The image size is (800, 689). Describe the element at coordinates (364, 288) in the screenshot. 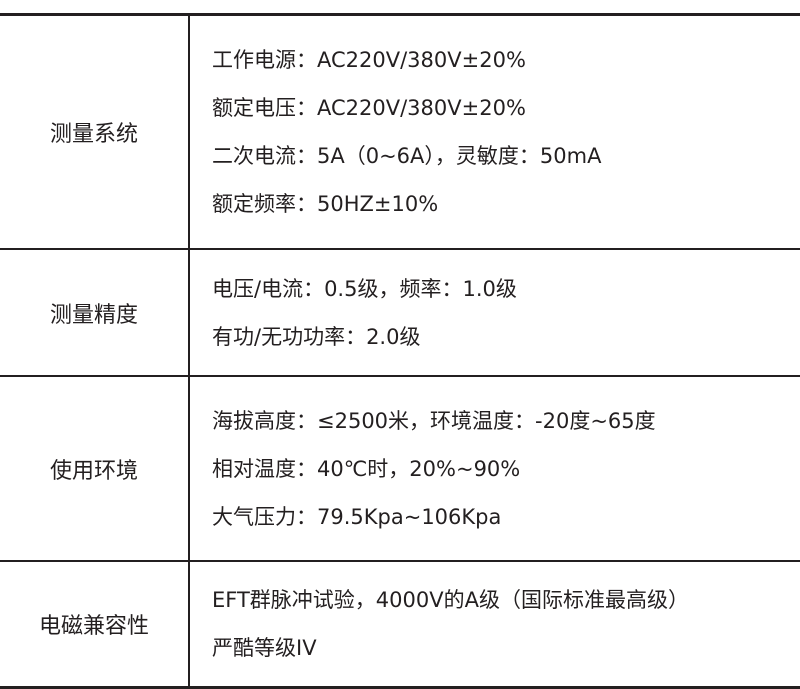

I see `spec-line: 电压/电流：0.5级，频率：1.0级` at that location.